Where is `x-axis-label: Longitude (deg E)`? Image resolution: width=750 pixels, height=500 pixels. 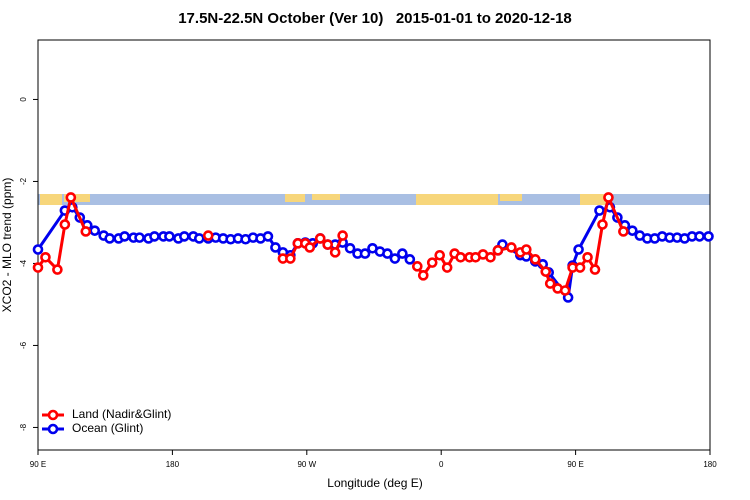 x-axis-label: Longitude (deg E) is located at coordinates (374, 483).